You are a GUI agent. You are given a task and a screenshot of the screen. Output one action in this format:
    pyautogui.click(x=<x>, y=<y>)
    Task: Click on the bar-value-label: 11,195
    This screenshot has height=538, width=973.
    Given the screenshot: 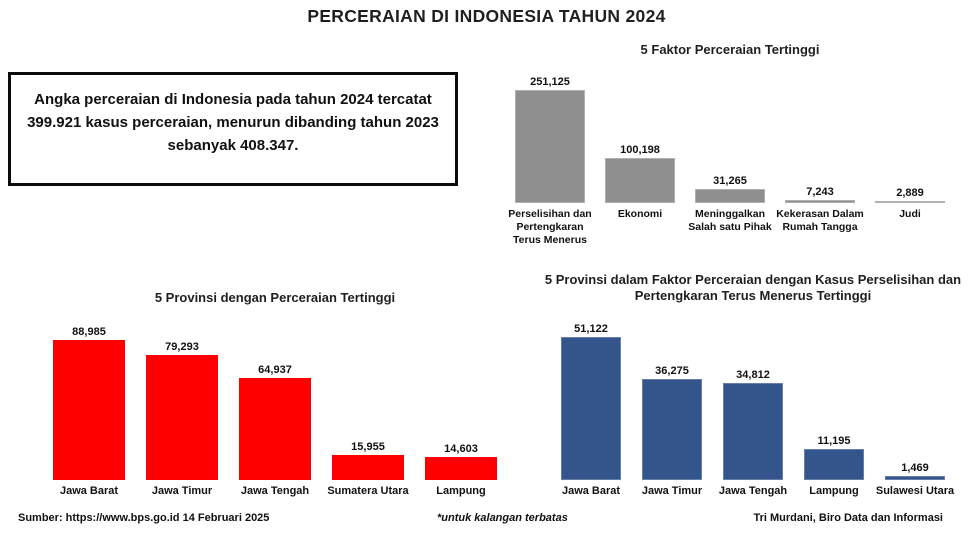 What is the action you would take?
    pyautogui.click(x=834, y=441)
    